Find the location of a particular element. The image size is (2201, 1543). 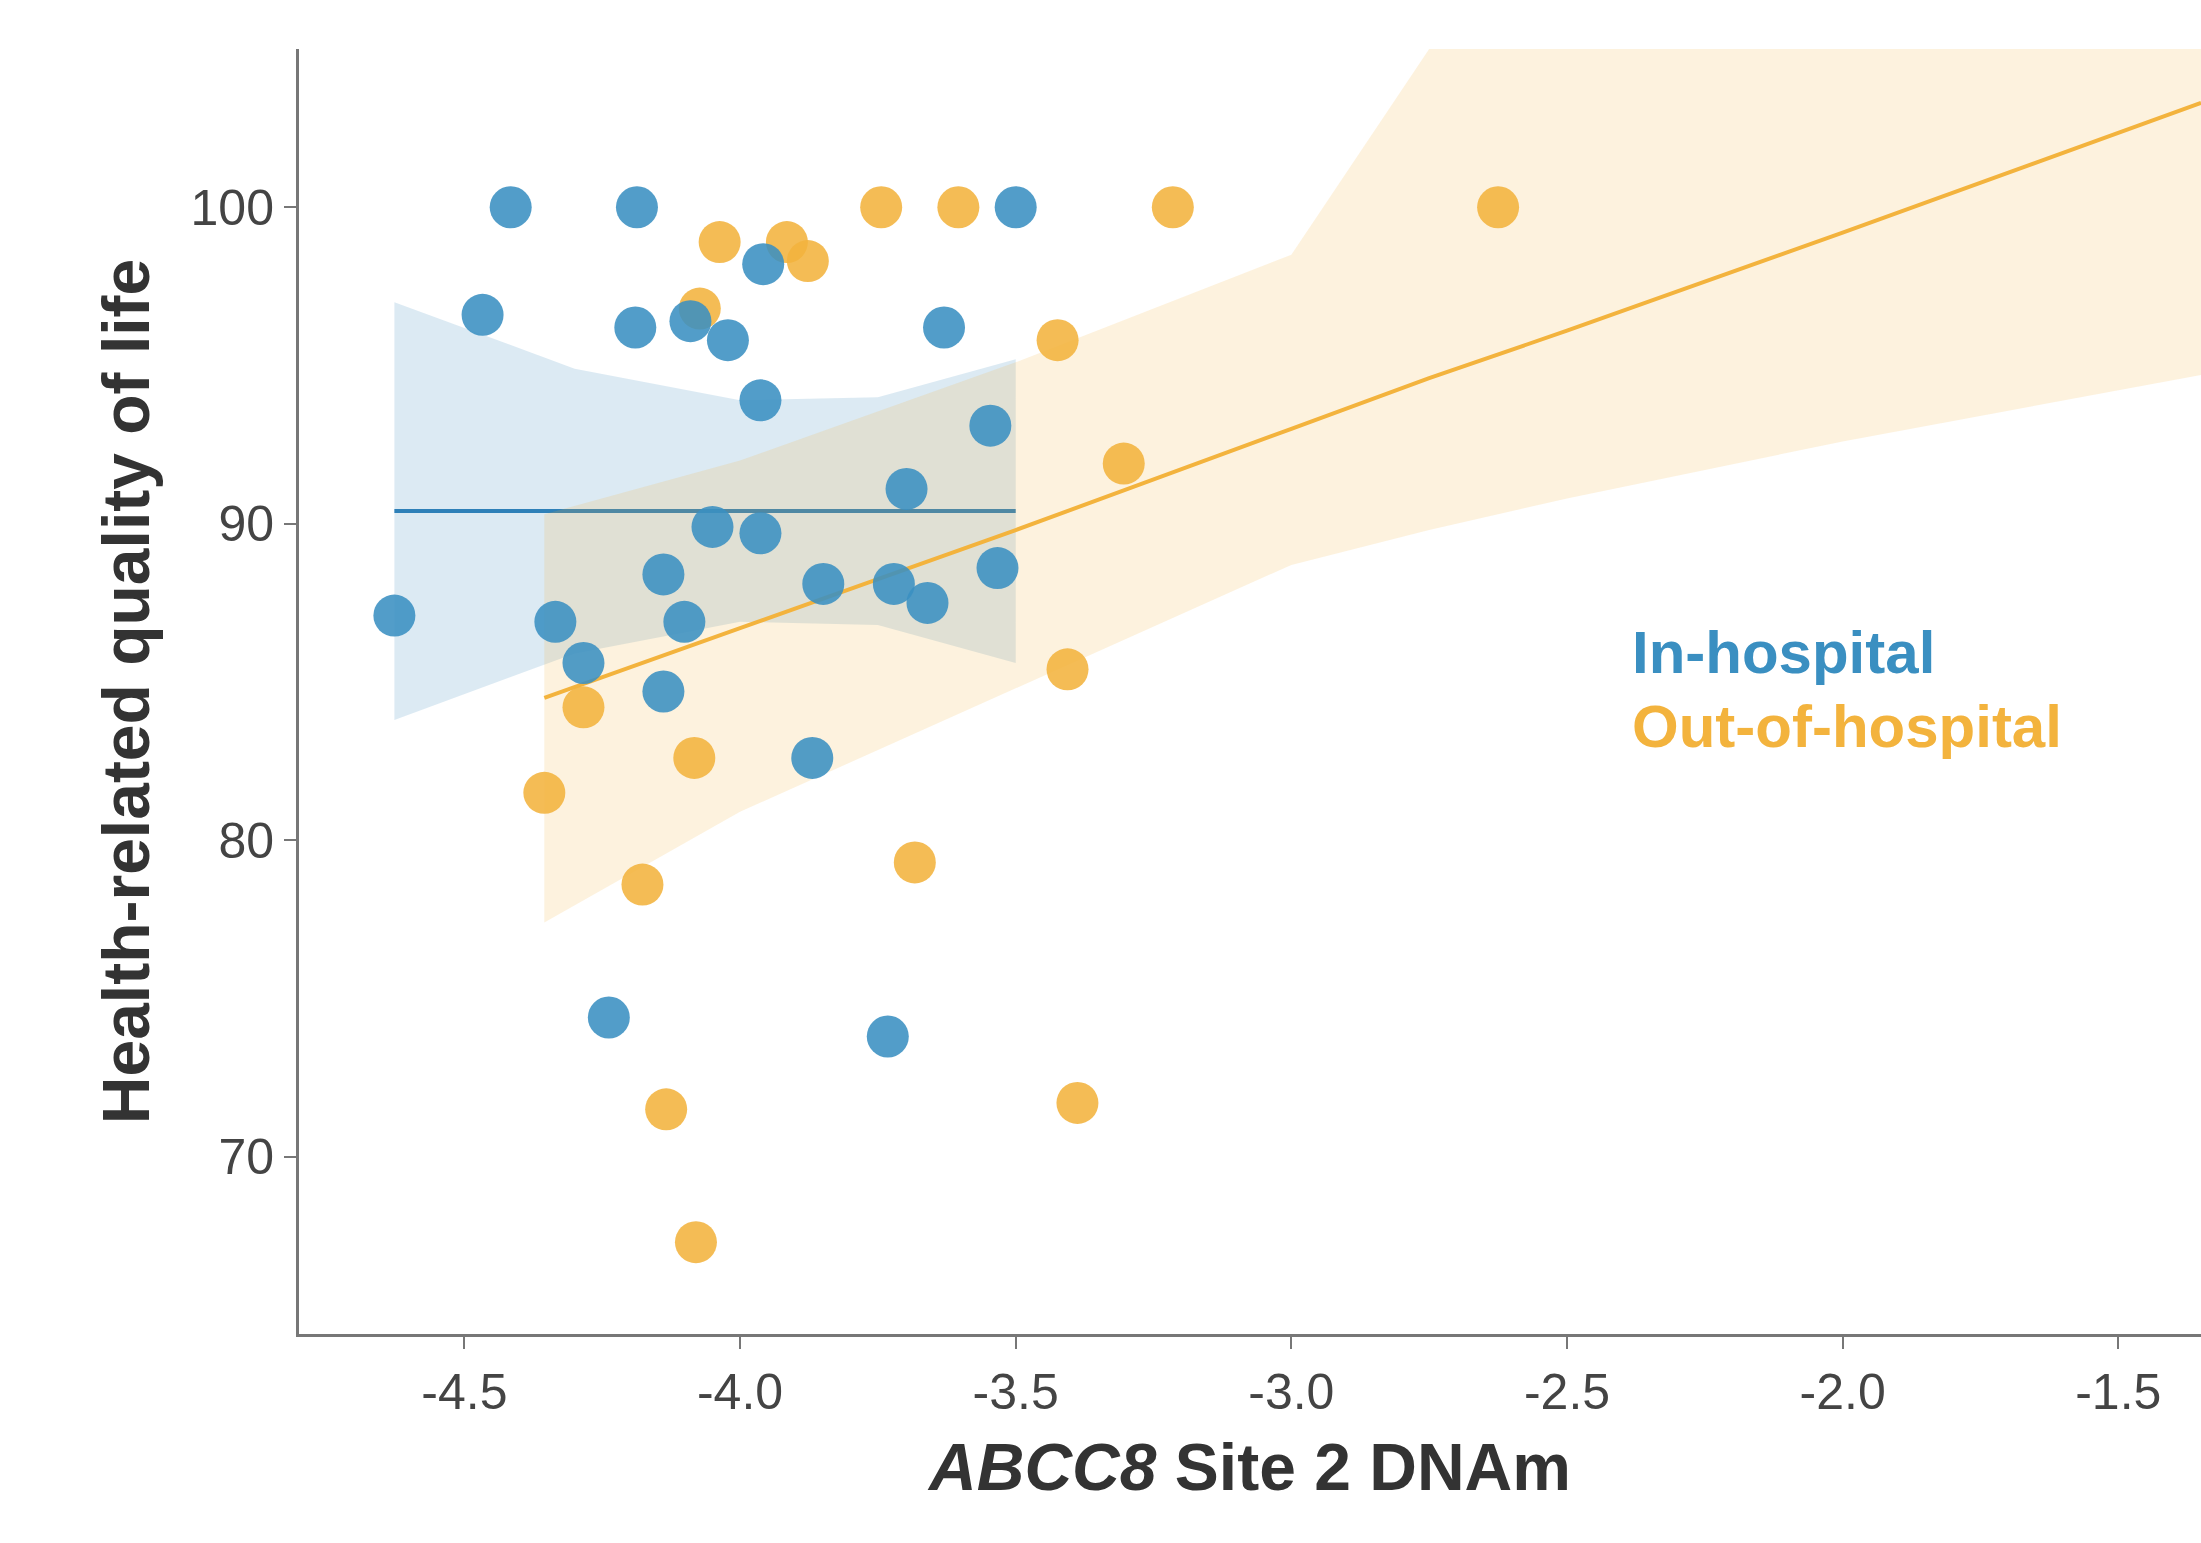

x-tick-label: -4.5 is located at coordinates (464, 1392).